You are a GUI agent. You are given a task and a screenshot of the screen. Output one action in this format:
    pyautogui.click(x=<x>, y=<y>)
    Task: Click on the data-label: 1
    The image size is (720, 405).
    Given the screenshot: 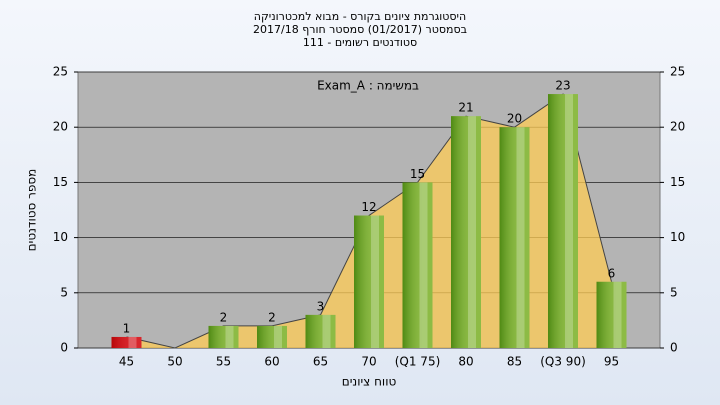 What is the action you would take?
    pyautogui.click(x=127, y=328)
    